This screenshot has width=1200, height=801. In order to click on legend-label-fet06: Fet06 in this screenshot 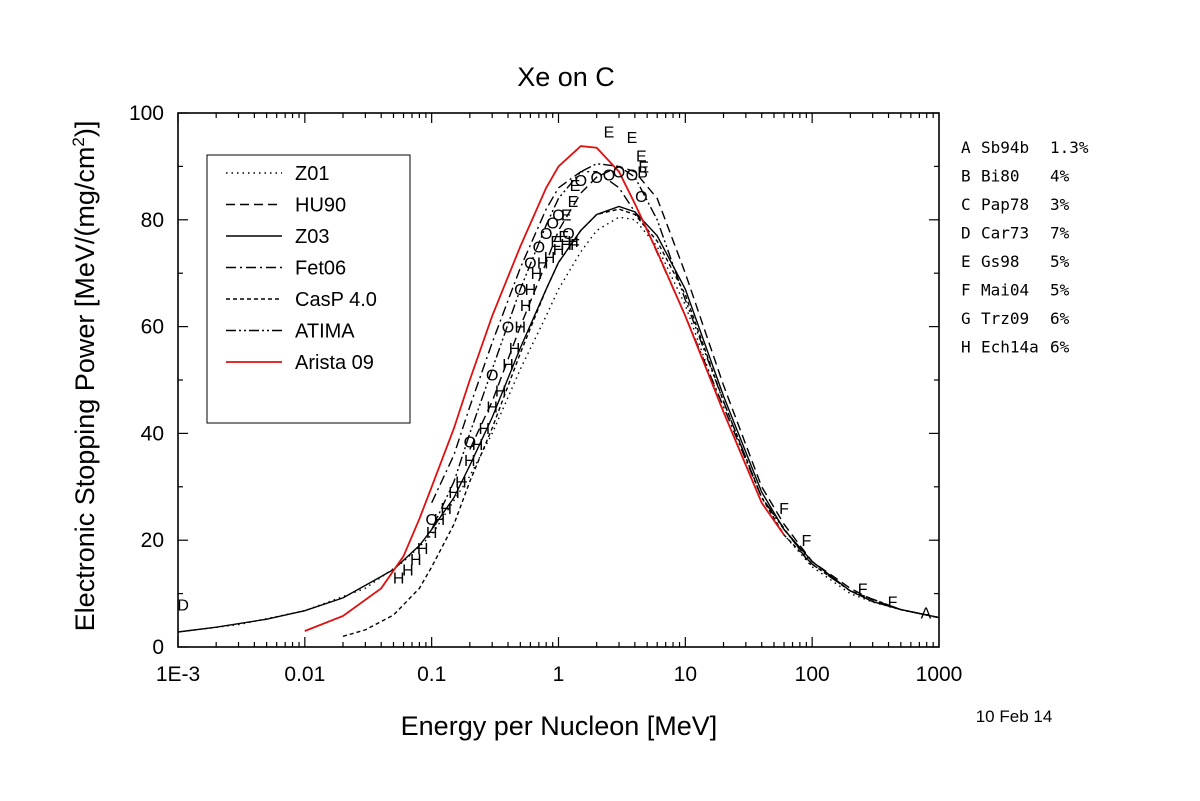, I will do `click(320, 269)`.